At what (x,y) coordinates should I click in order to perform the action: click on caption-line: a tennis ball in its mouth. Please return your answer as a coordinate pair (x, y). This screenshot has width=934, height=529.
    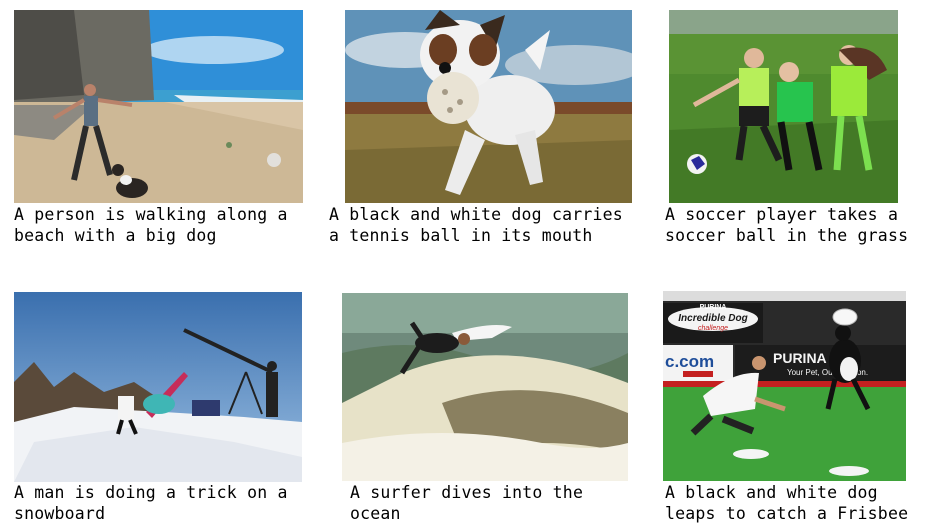
    Looking at the image, I should click on (461, 235).